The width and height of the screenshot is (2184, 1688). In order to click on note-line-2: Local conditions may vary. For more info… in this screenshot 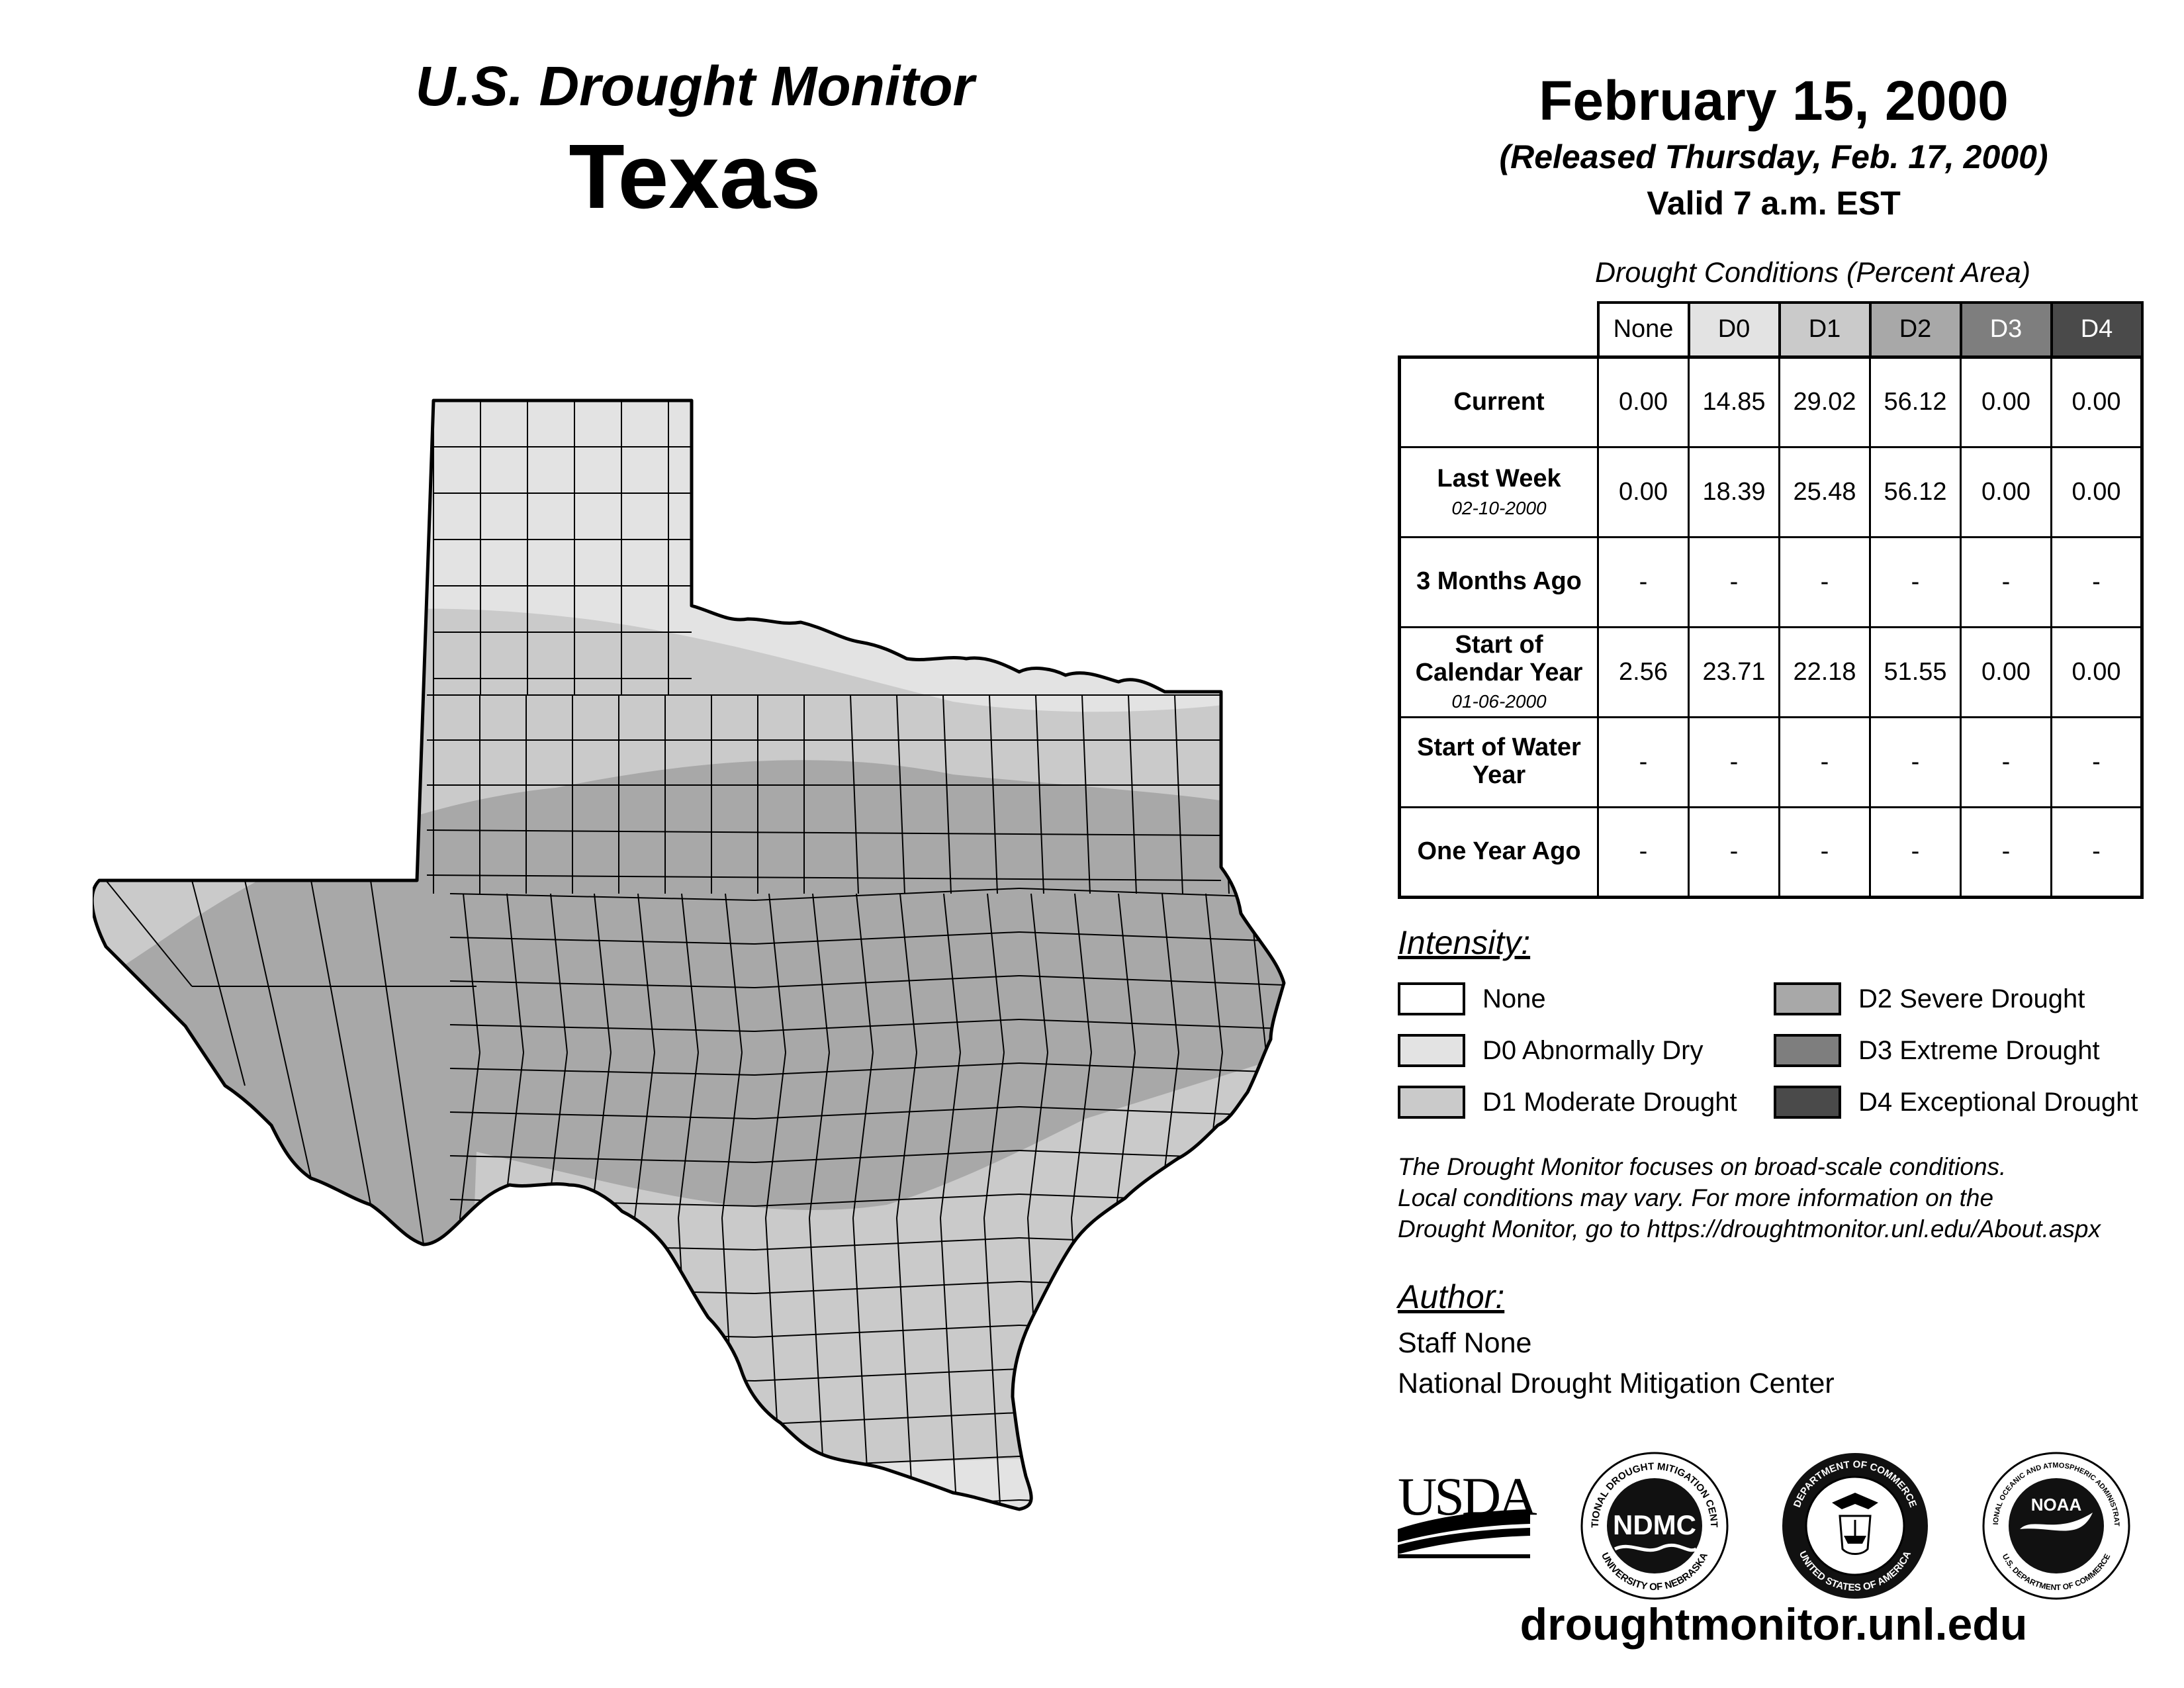, I will do `click(1696, 1197)`.